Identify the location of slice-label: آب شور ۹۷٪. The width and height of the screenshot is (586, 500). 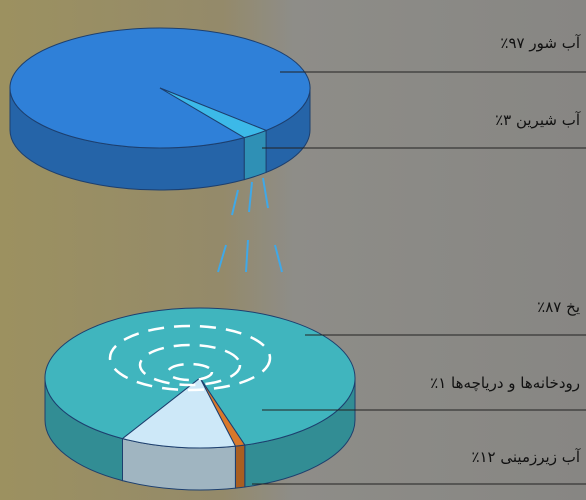
(540, 43).